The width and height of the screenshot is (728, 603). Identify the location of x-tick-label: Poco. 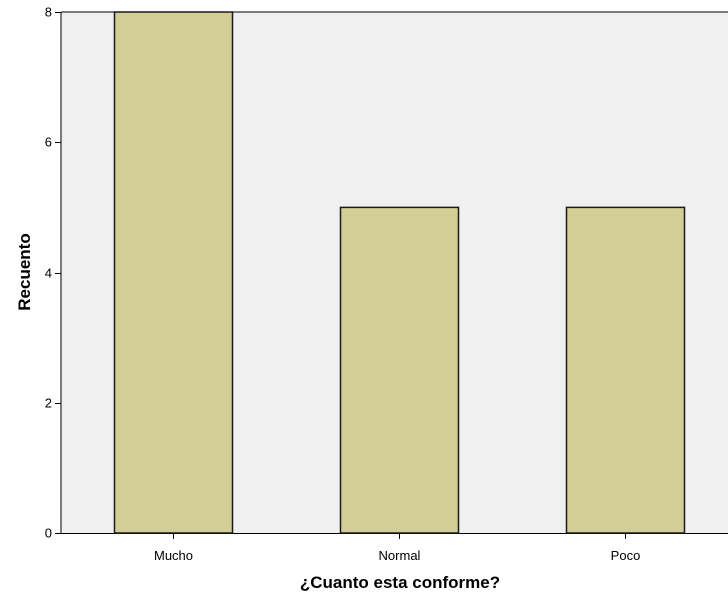
(626, 555).